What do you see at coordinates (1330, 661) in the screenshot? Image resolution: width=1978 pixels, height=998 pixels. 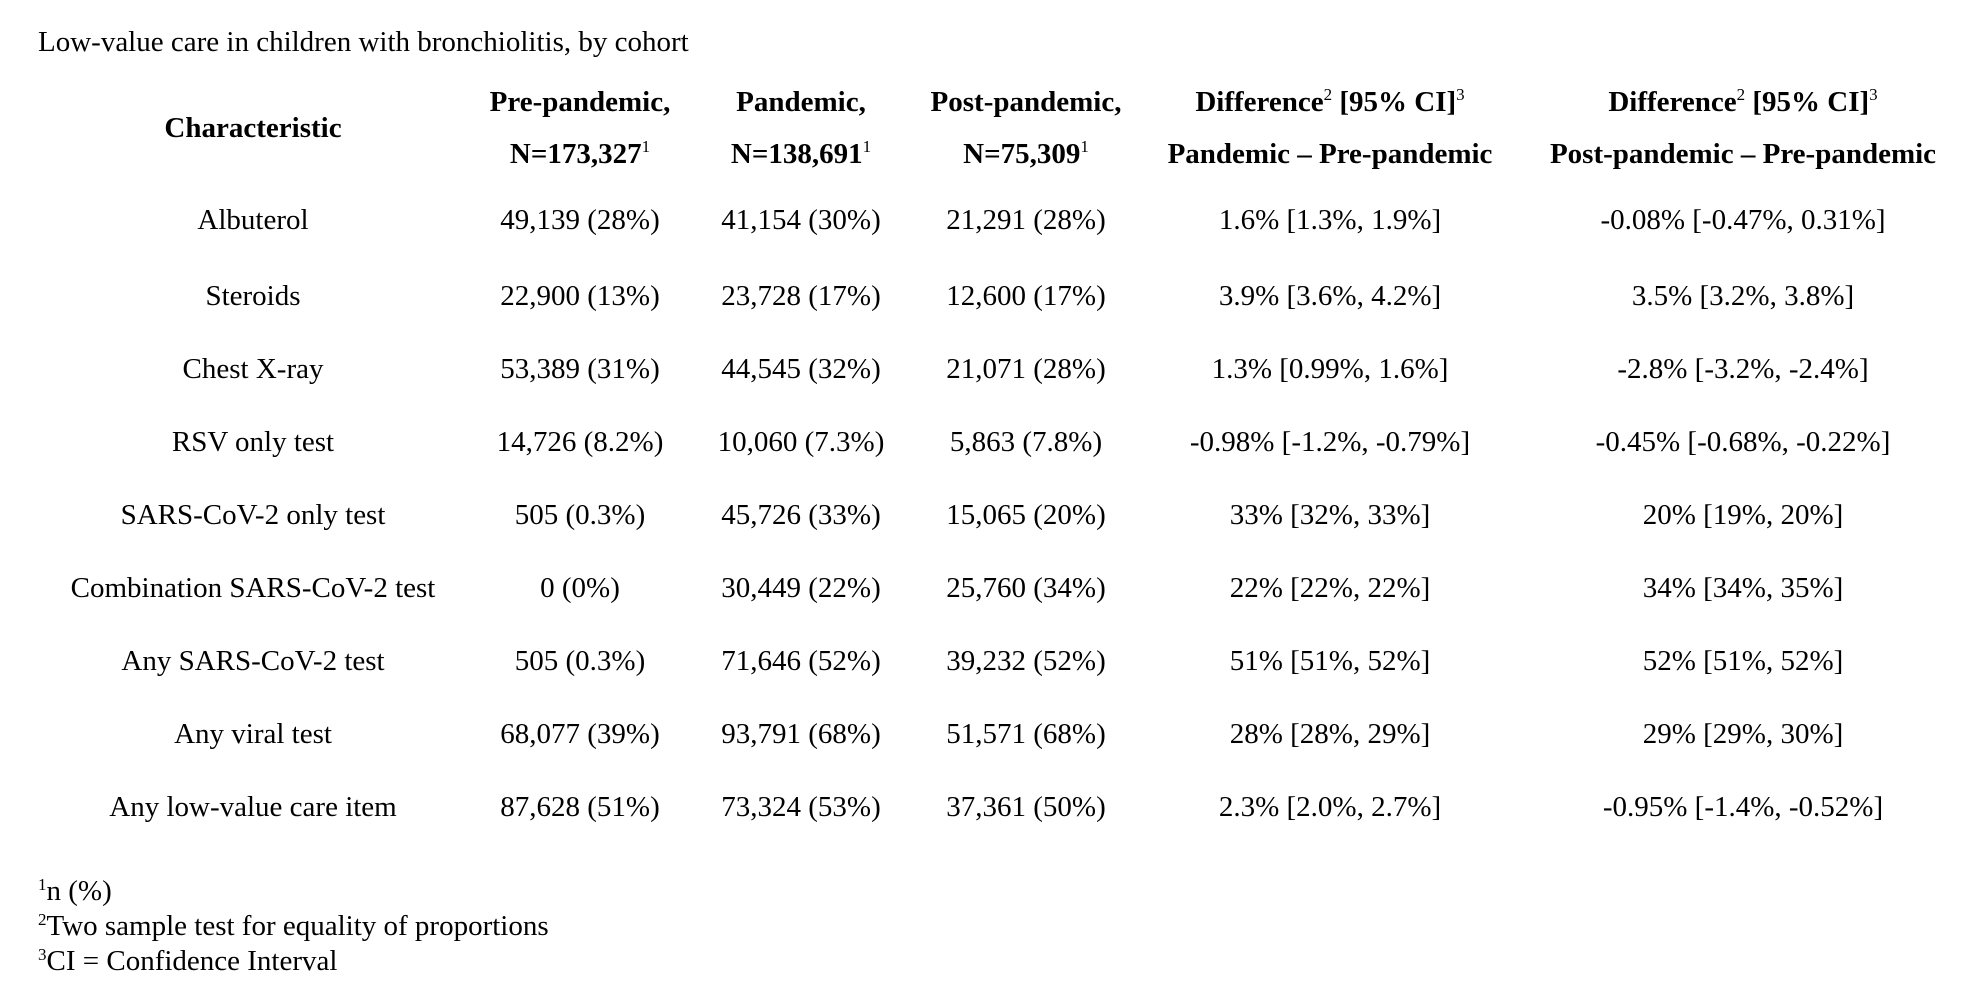 I see `cell-diff-pandemic: 51% [51%, 52%]` at bounding box center [1330, 661].